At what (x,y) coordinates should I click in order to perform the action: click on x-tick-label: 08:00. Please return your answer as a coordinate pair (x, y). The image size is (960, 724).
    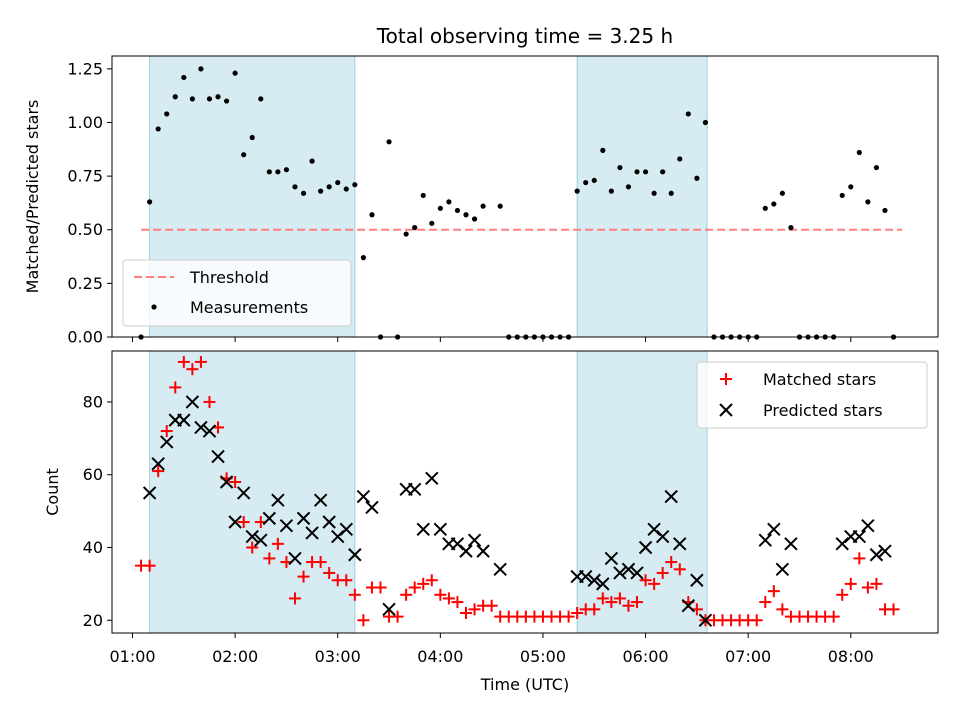
    Looking at the image, I should click on (851, 656).